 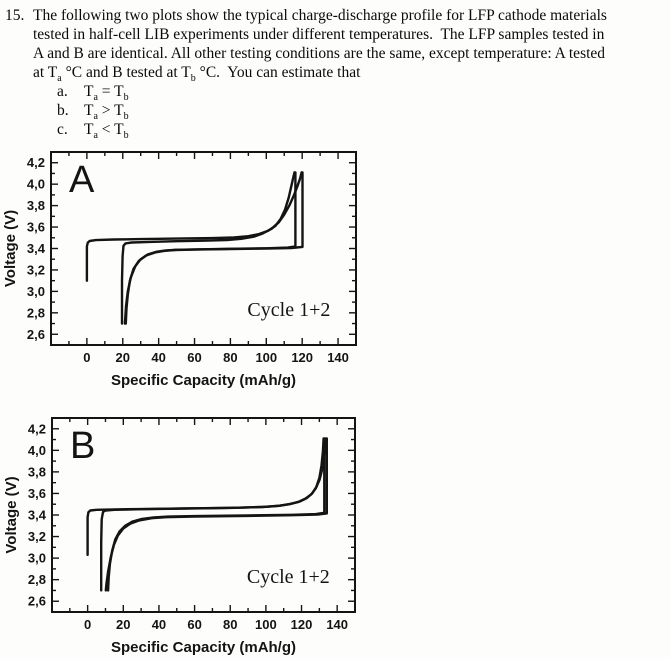 What do you see at coordinates (126, 72) in the screenshot?
I see `text-segment: °C and B tested at T` at bounding box center [126, 72].